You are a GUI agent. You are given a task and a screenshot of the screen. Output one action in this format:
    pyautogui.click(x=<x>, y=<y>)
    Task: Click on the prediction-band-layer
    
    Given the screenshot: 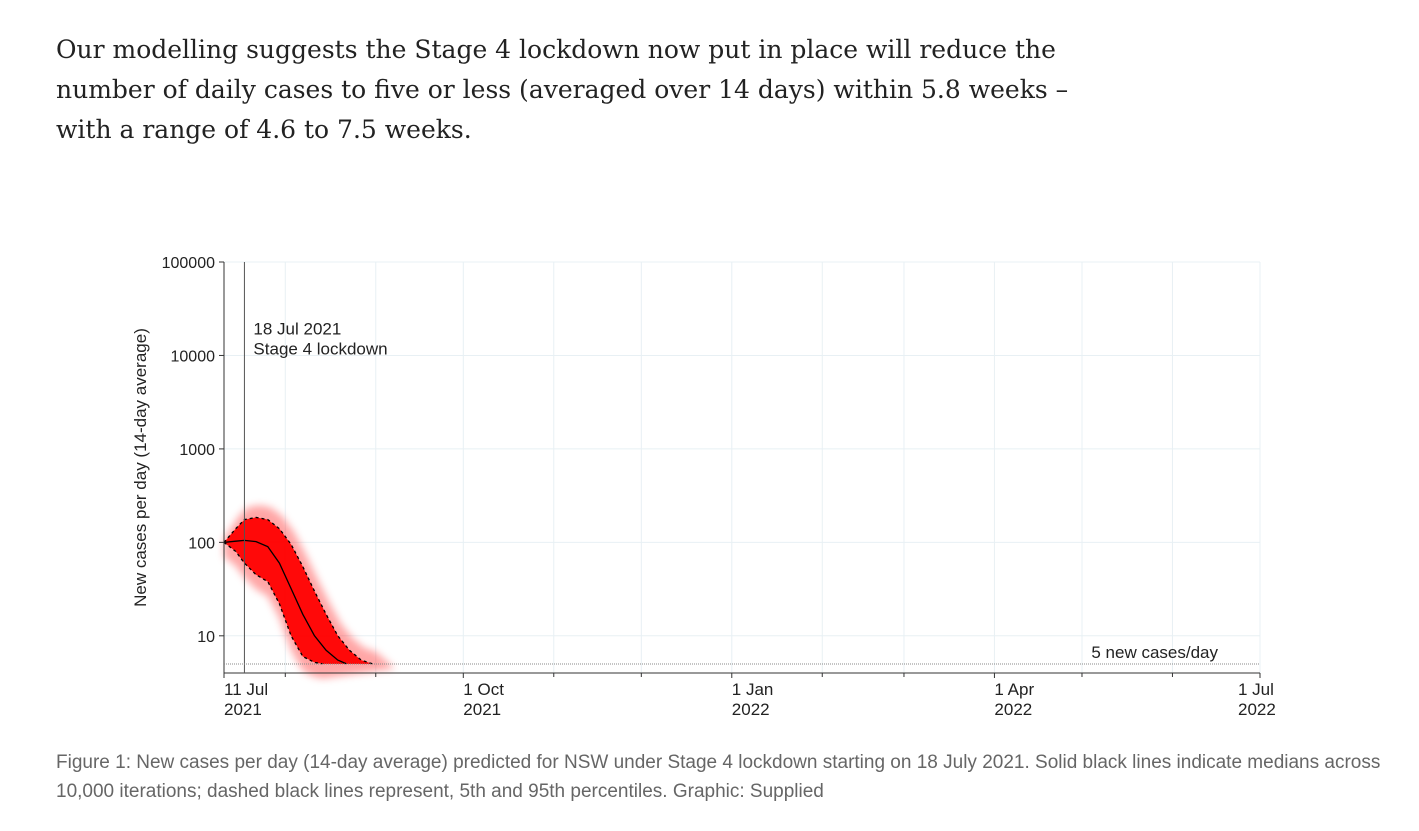 What is the action you would take?
    pyautogui.click(x=309, y=592)
    